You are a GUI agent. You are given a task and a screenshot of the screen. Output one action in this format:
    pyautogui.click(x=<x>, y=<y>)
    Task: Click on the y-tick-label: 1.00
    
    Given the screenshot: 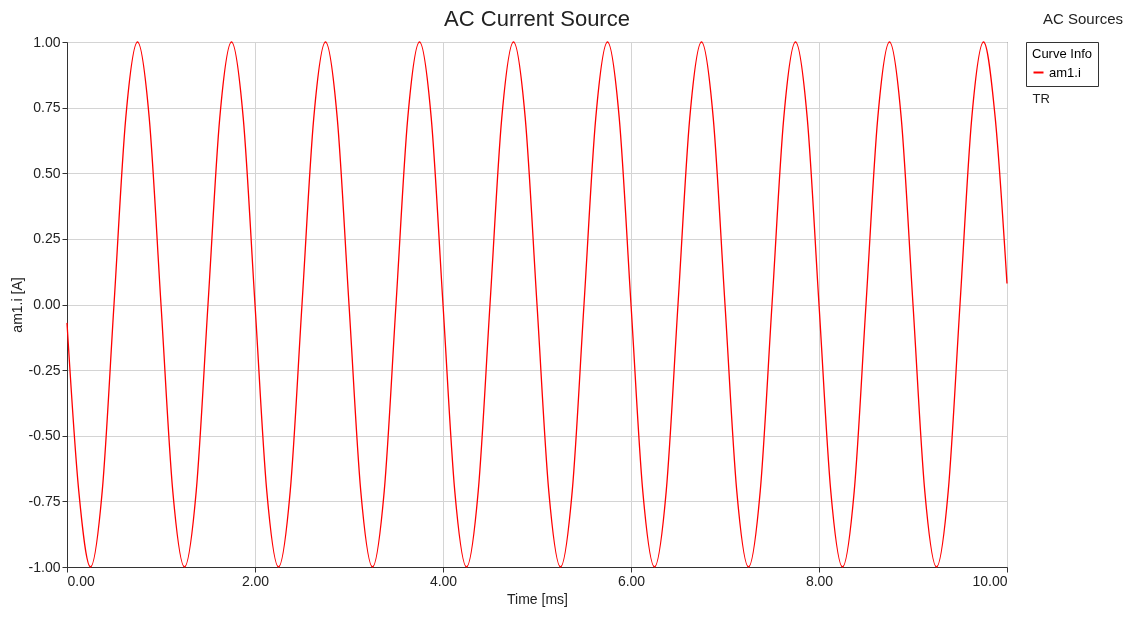 What is the action you would take?
    pyautogui.click(x=47, y=41)
    